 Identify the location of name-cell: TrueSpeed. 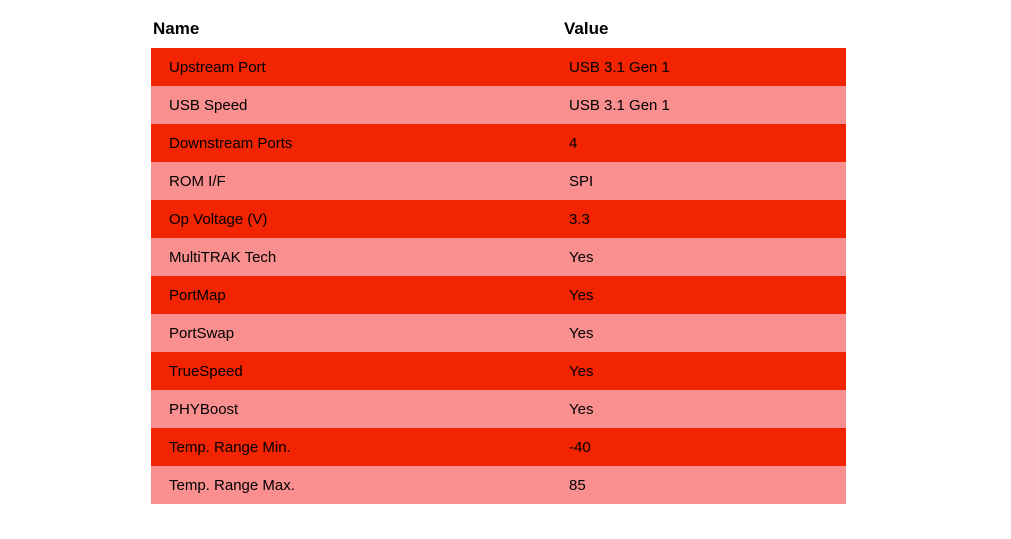
(206, 371).